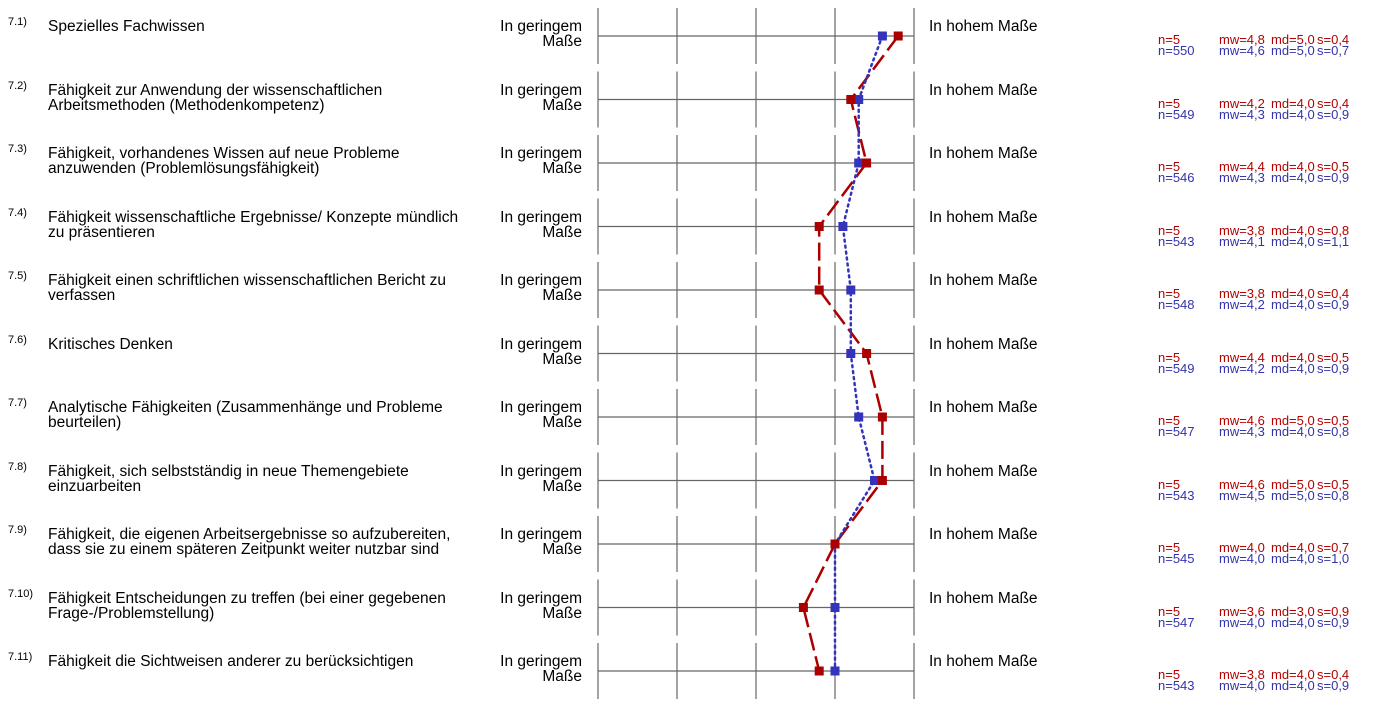  What do you see at coordinates (1176, 50) in the screenshot?
I see `stat-n: n=550` at bounding box center [1176, 50].